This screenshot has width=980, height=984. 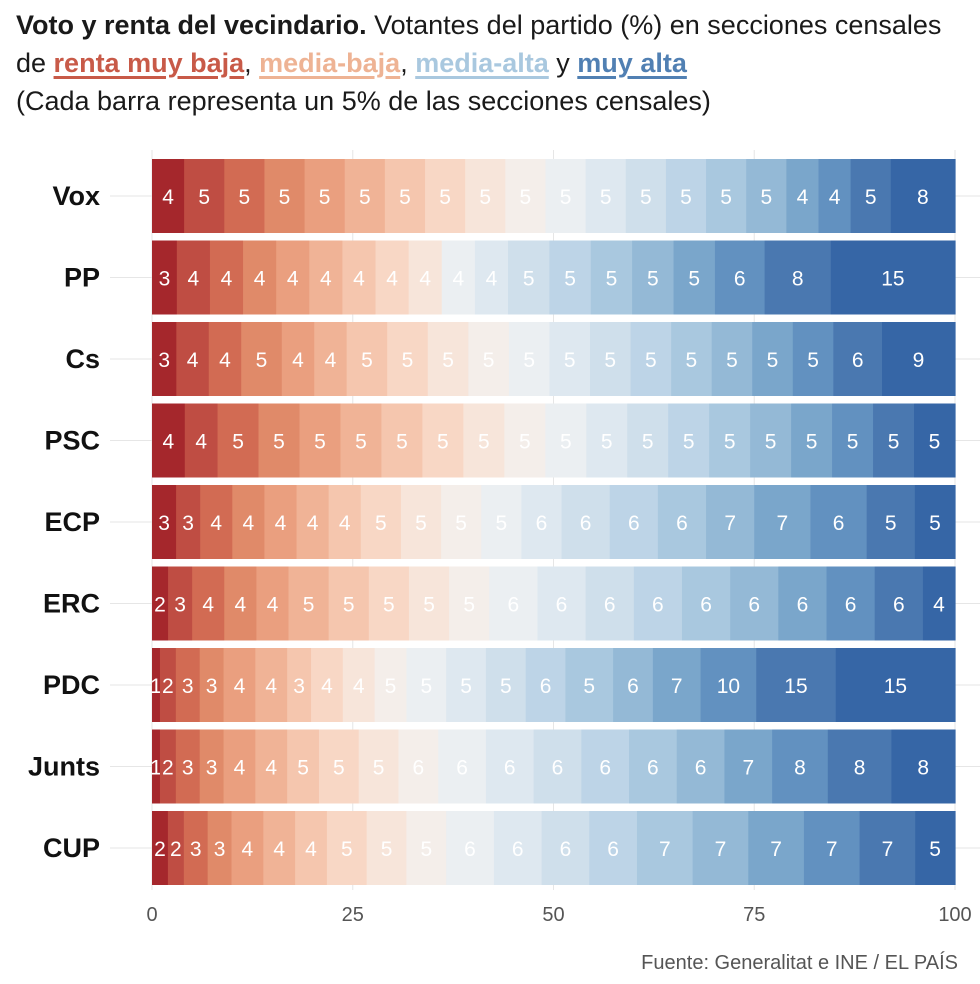 What do you see at coordinates (76, 196) in the screenshot?
I see `category-label: Vox` at bounding box center [76, 196].